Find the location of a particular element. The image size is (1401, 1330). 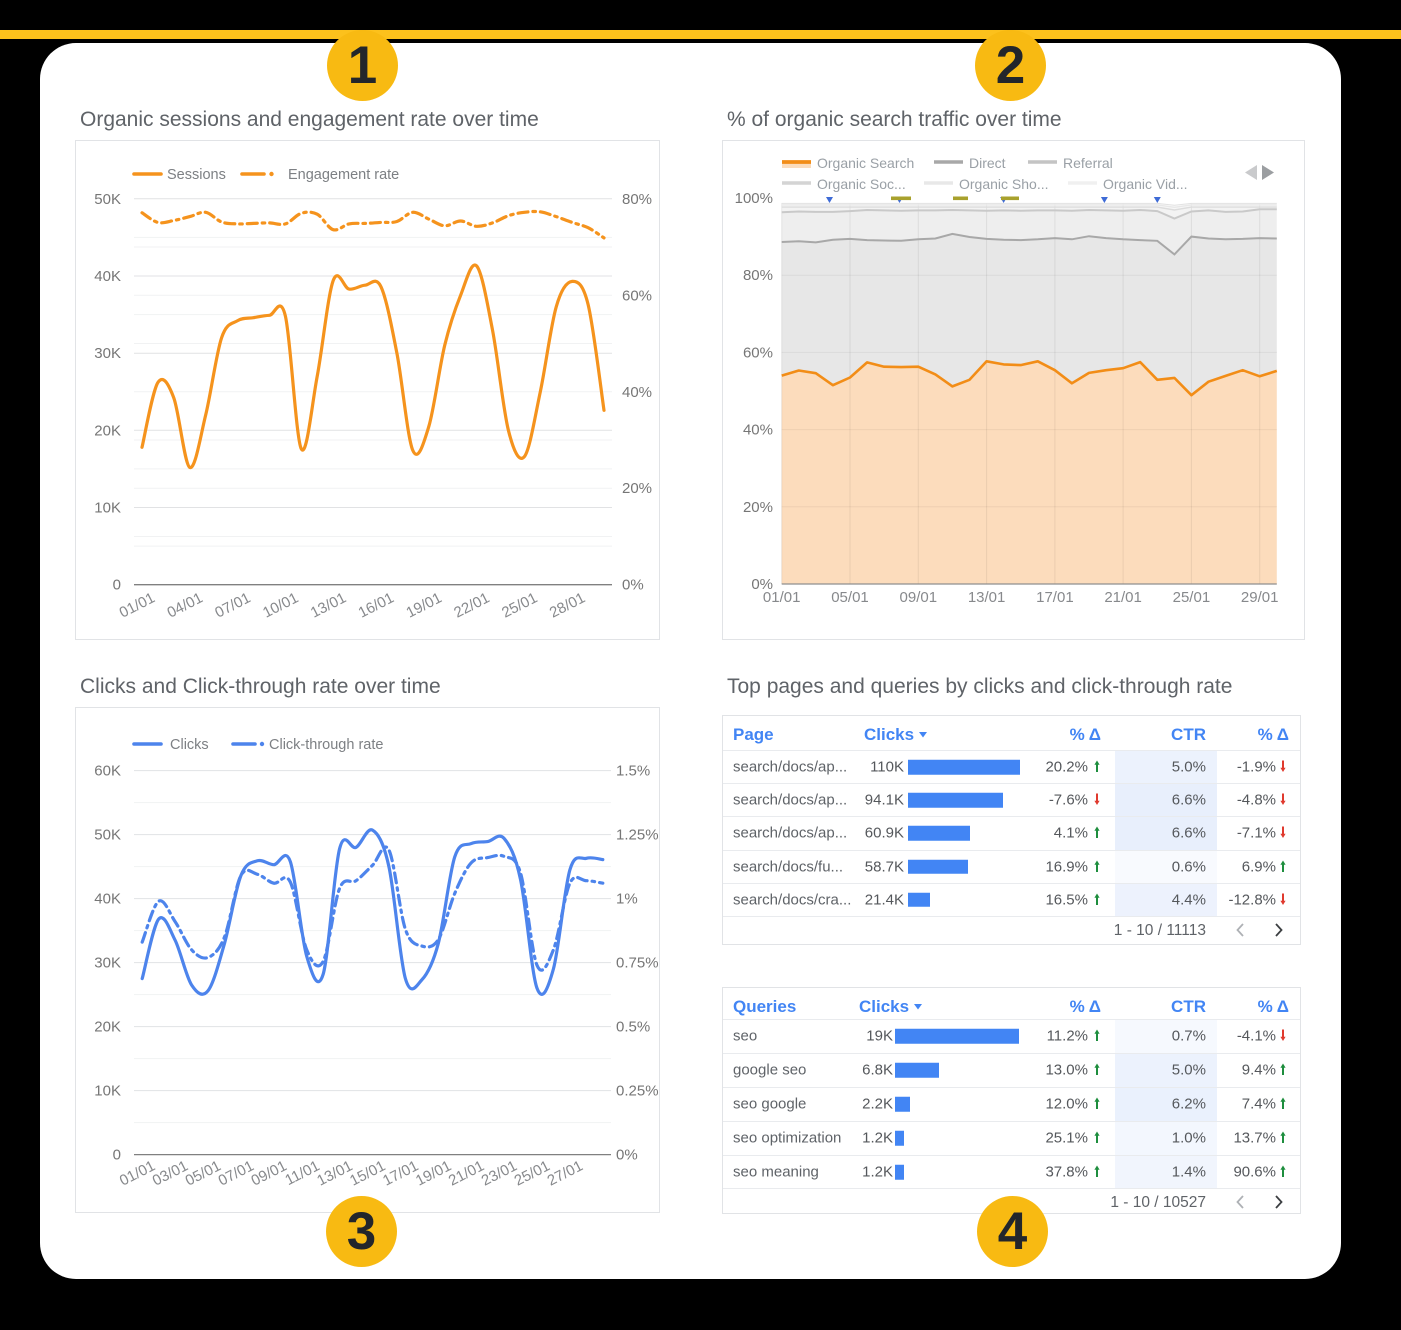

svg-text: 1% is located at coordinates (627, 899).